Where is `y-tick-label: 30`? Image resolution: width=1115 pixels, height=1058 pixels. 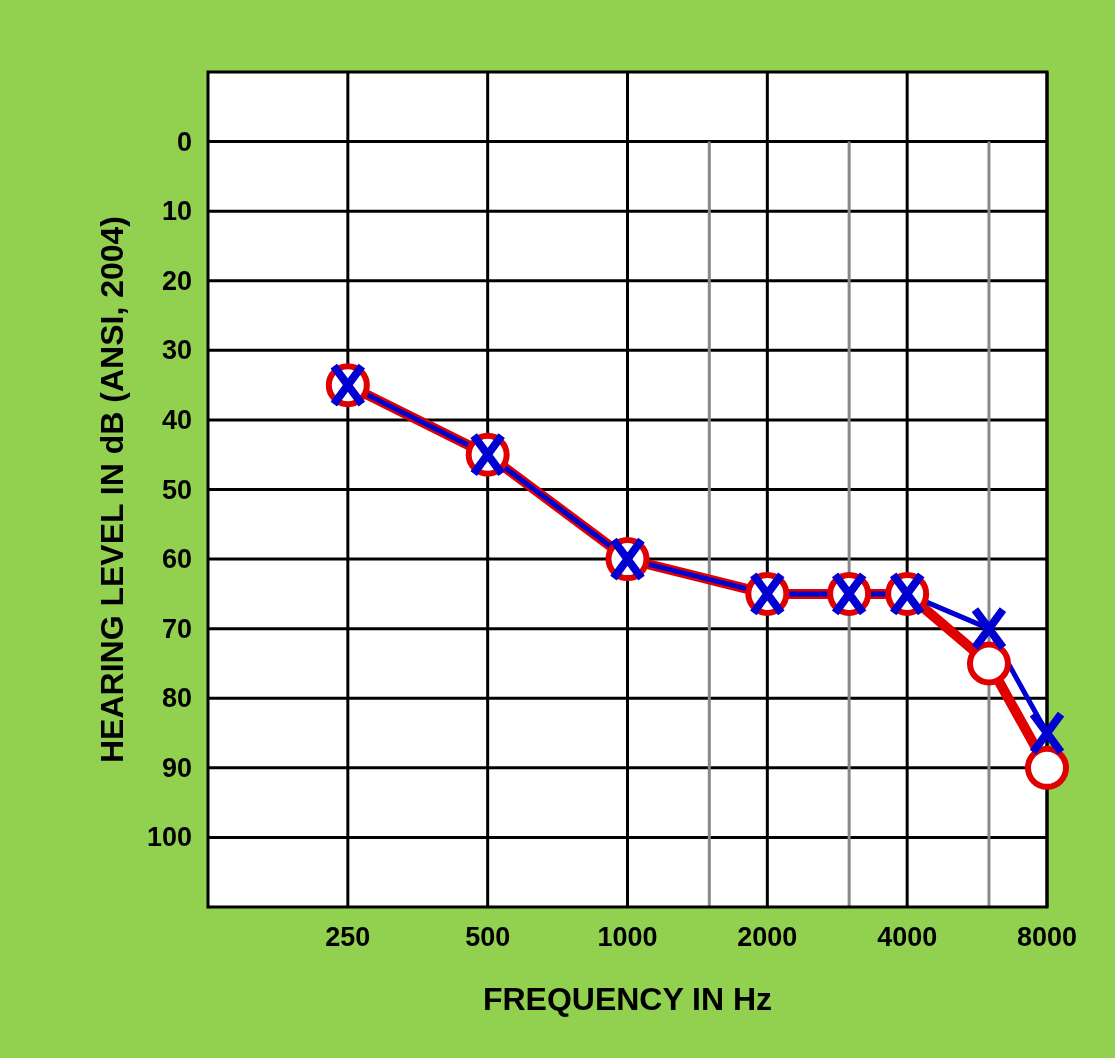 y-tick-label: 30 is located at coordinates (176, 350).